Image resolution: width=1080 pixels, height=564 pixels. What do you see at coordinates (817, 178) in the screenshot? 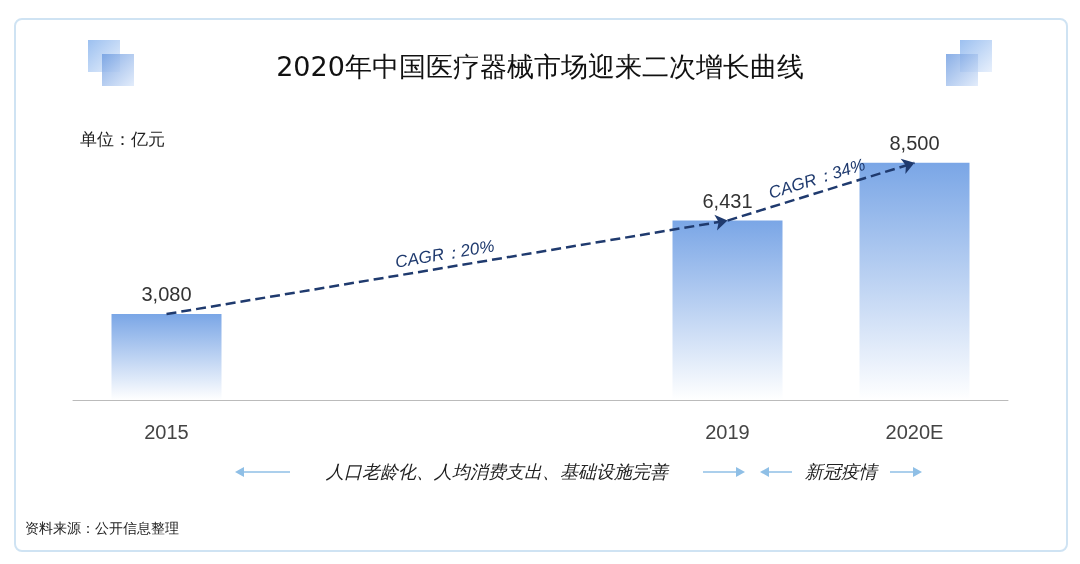
I see `annotation: CAGR：34%` at bounding box center [817, 178].